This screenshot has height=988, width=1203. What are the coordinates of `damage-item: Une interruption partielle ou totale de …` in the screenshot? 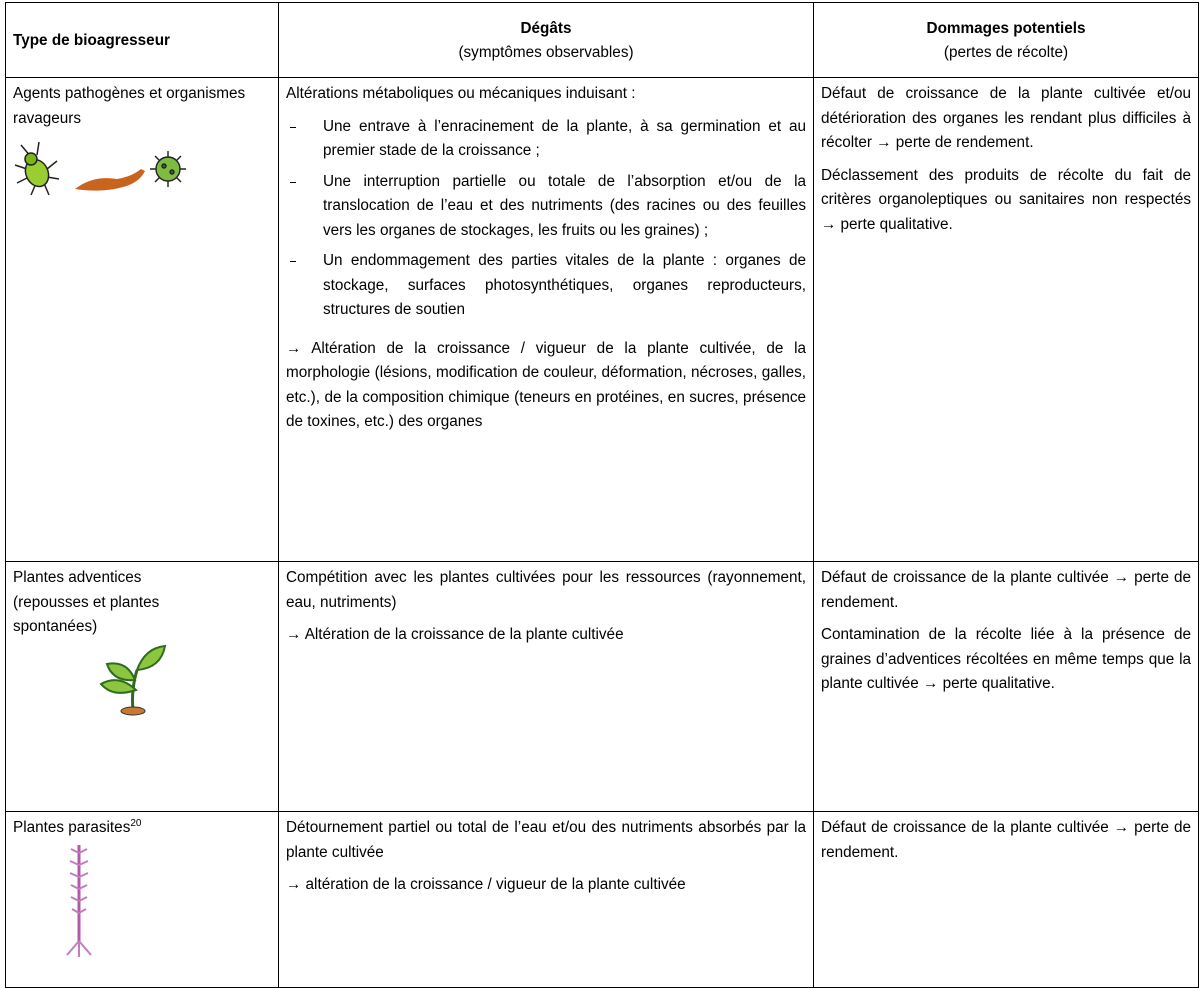 It's located at (546, 207).